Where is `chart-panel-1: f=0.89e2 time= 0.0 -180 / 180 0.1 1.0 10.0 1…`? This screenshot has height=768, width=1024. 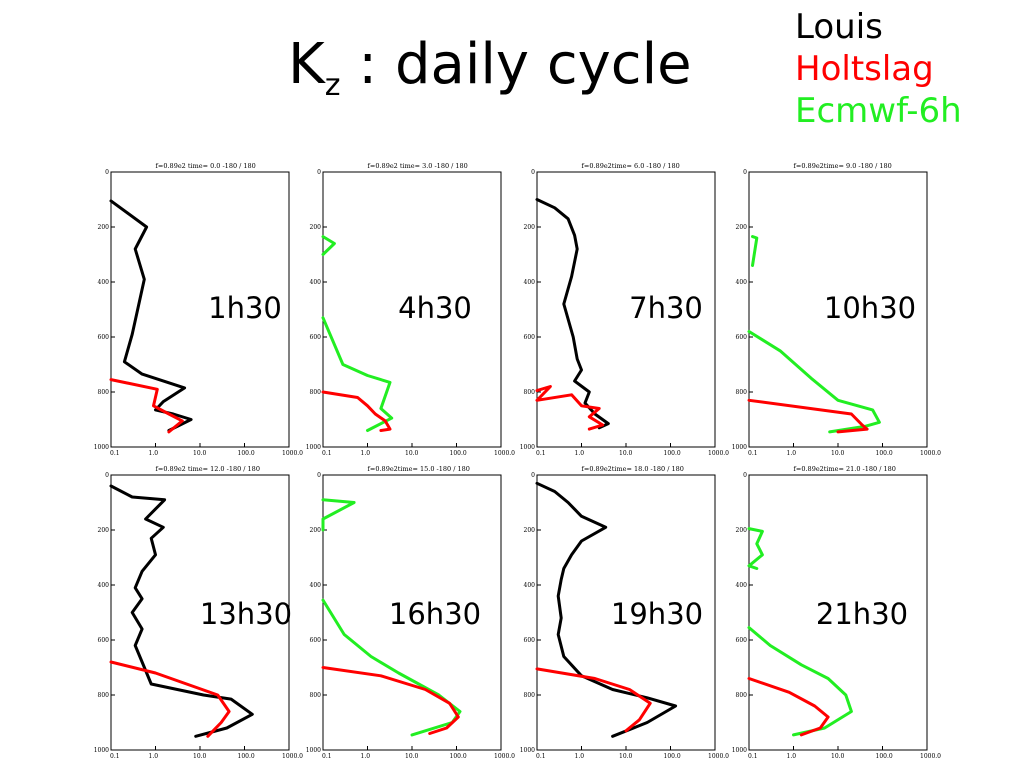 chart-panel-1: f=0.89e2 time= 0.0 -180 / 180 0.1 1.0 10.0 1… is located at coordinates (198, 309).